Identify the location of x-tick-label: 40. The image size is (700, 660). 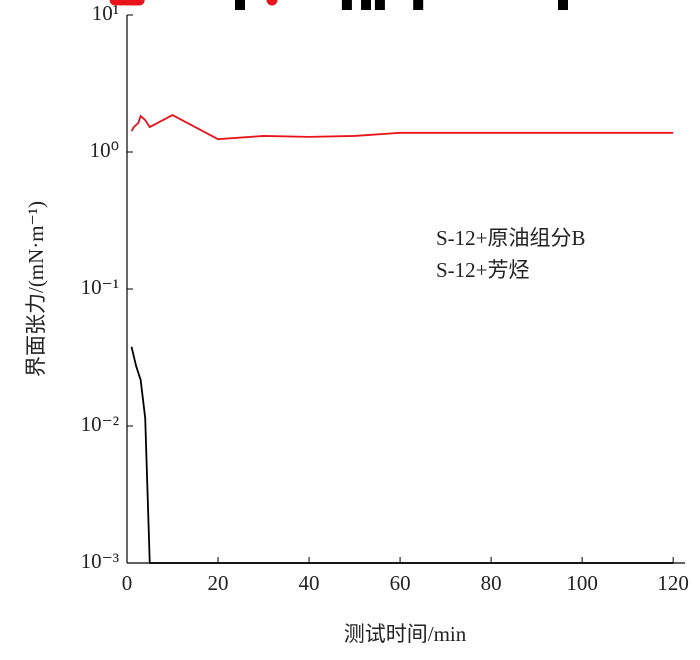
(309, 583).